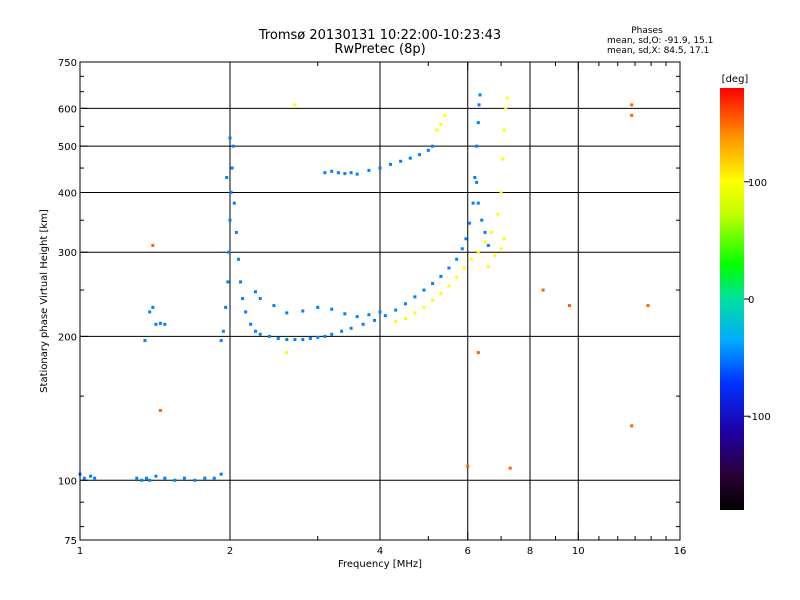 The width and height of the screenshot is (800, 600). What do you see at coordinates (67, 337) in the screenshot?
I see `y-tick-label: 200` at bounding box center [67, 337].